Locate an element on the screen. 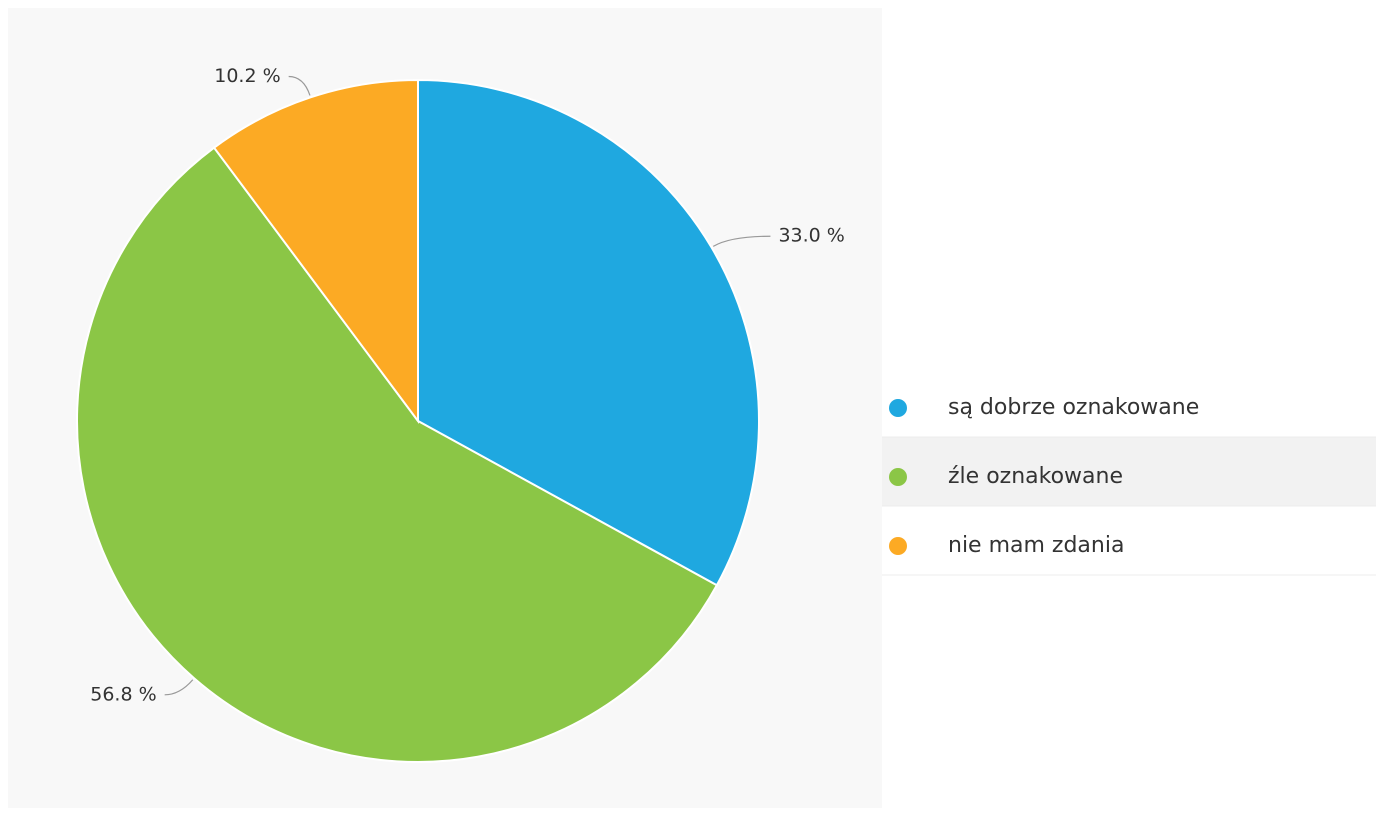  legend-label: źle oznakowane is located at coordinates (1035, 476).